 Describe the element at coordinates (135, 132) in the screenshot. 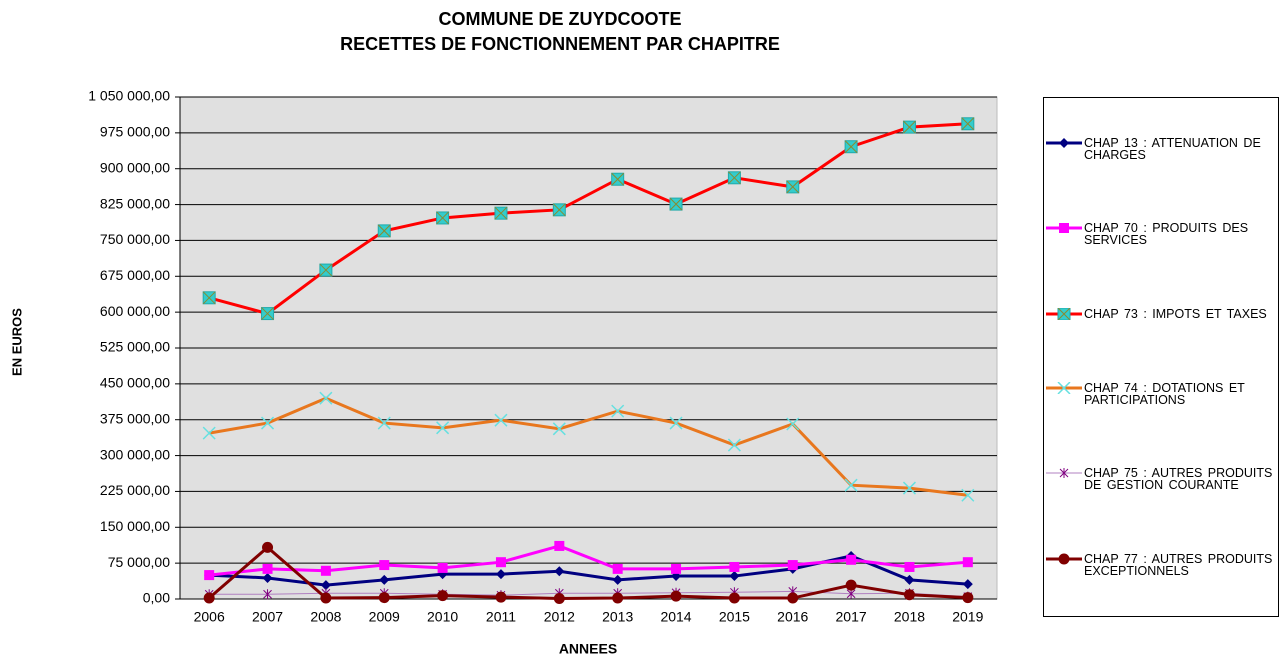

I see `y-tick-label: 975 000,00` at that location.